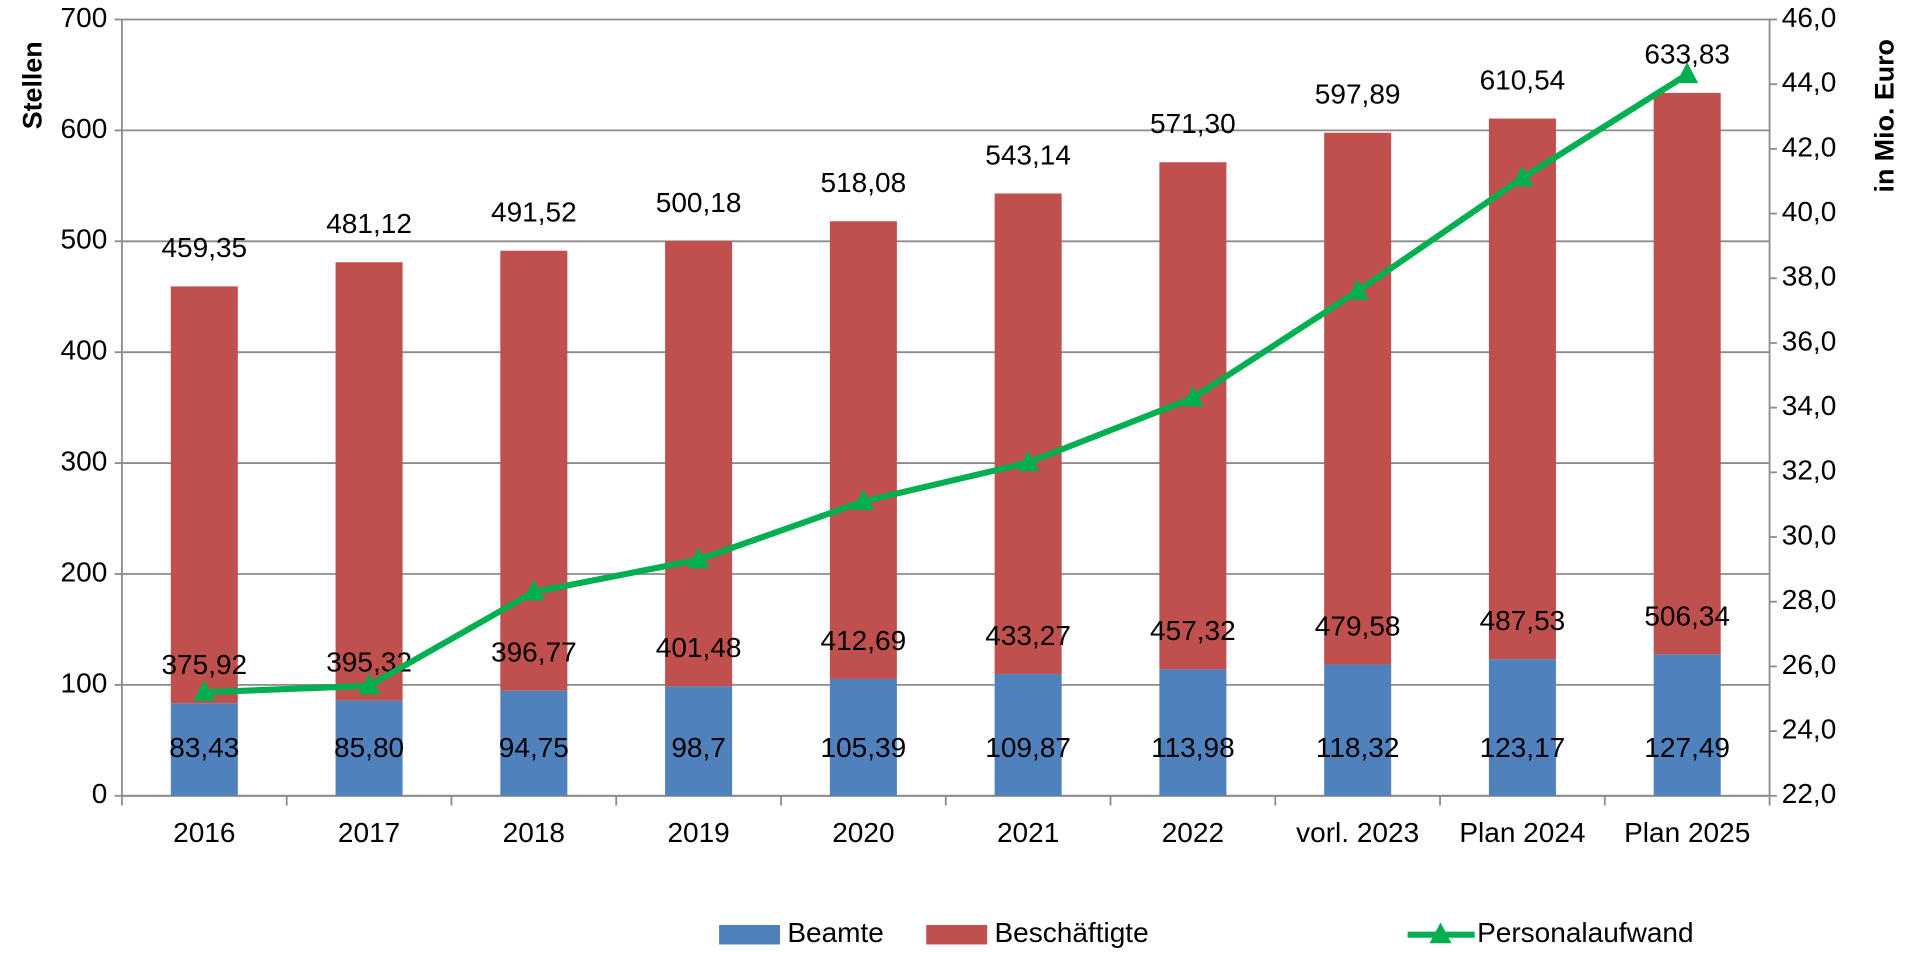 The height and width of the screenshot is (953, 1911). Describe the element at coordinates (534, 212) in the screenshot. I see `total-label: 491,52` at that location.